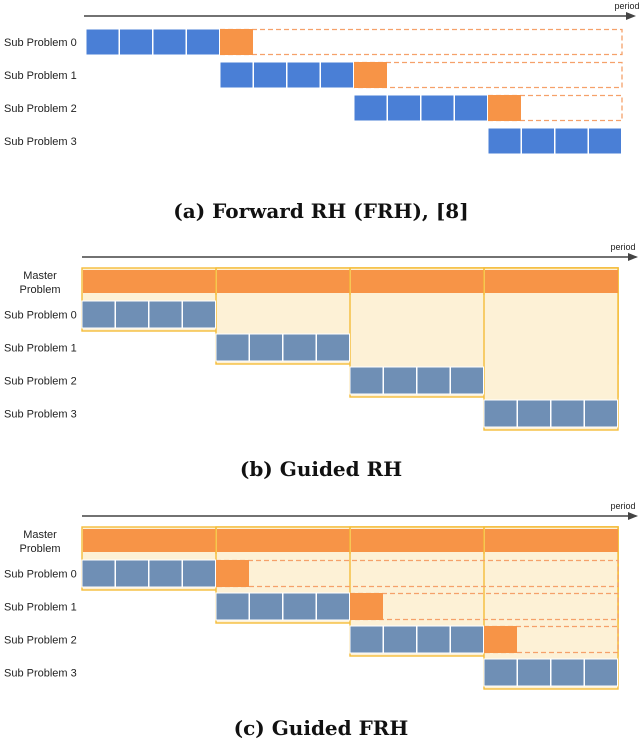 Image resolution: width=642 pixels, height=743 pixels. Describe the element at coordinates (321, 469) in the screenshot. I see `figure-caption-b: (b) Guided RH` at that location.